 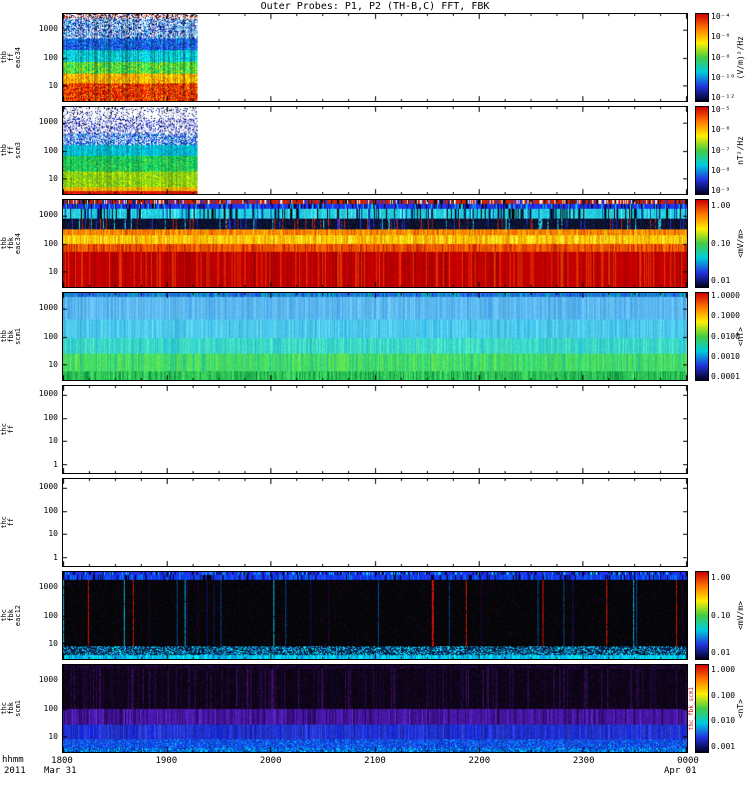 I want to click on panel-annotation: thc_fbk_scm1, so click(x=691, y=708).